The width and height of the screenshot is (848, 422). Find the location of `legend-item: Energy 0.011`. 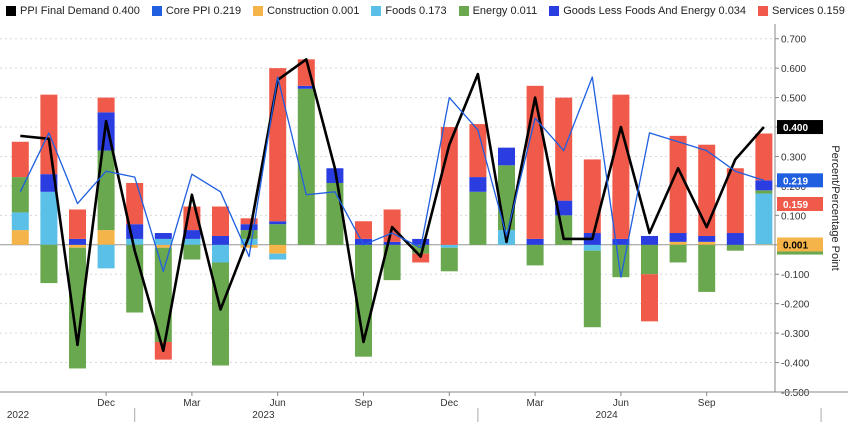

legend-item: Energy 0.011 is located at coordinates (498, 11).